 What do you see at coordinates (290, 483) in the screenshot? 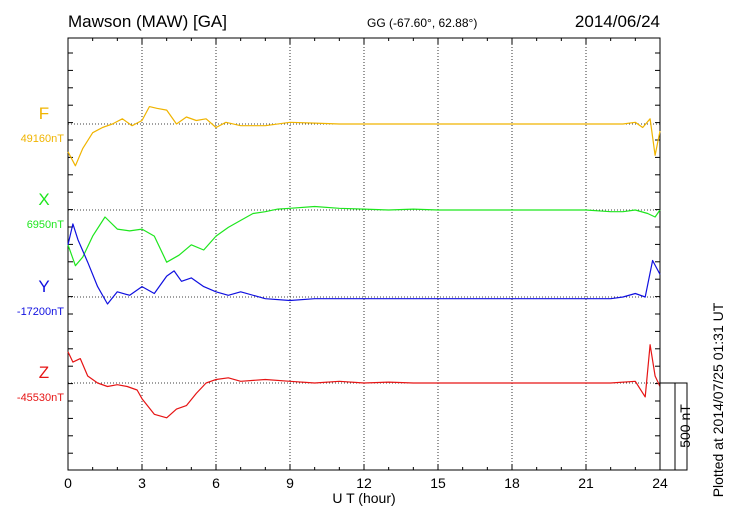
I see `x-tick-label-9: 9` at bounding box center [290, 483].